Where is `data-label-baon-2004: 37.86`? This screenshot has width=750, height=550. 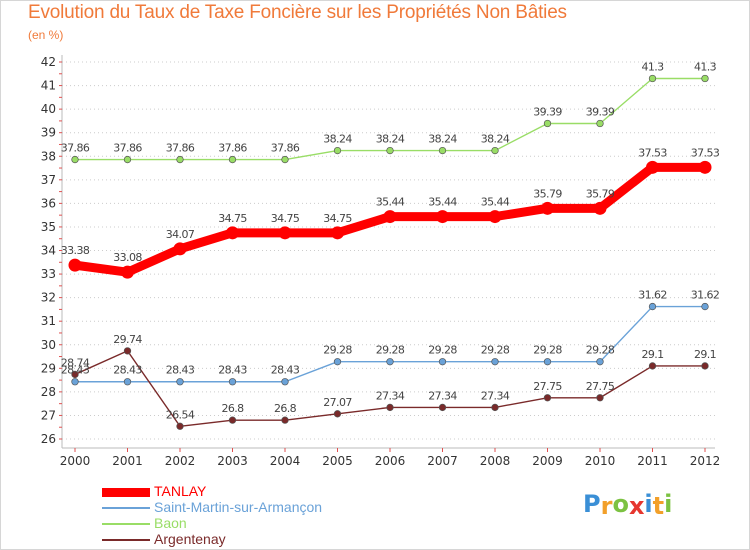 data-label-baon-2004: 37.86 is located at coordinates (285, 148).